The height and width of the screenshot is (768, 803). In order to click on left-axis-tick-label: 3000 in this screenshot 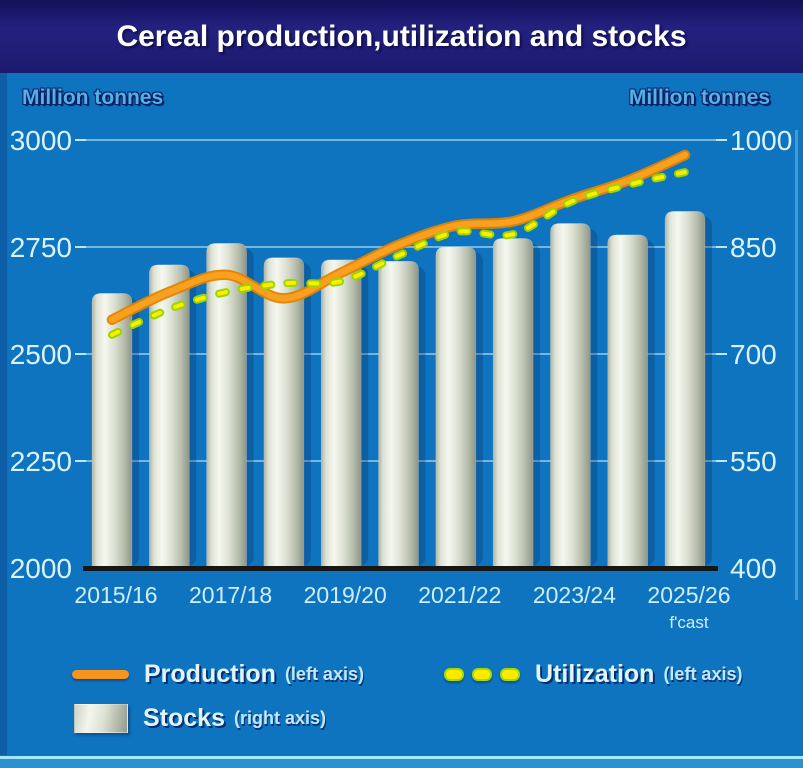, I will do `click(41, 140)`.